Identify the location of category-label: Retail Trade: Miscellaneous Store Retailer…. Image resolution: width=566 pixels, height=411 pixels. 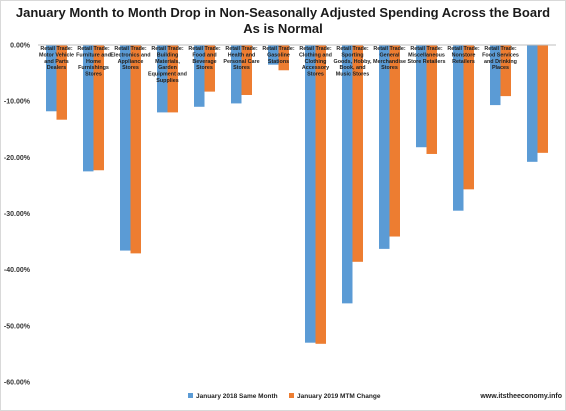
(426, 55).